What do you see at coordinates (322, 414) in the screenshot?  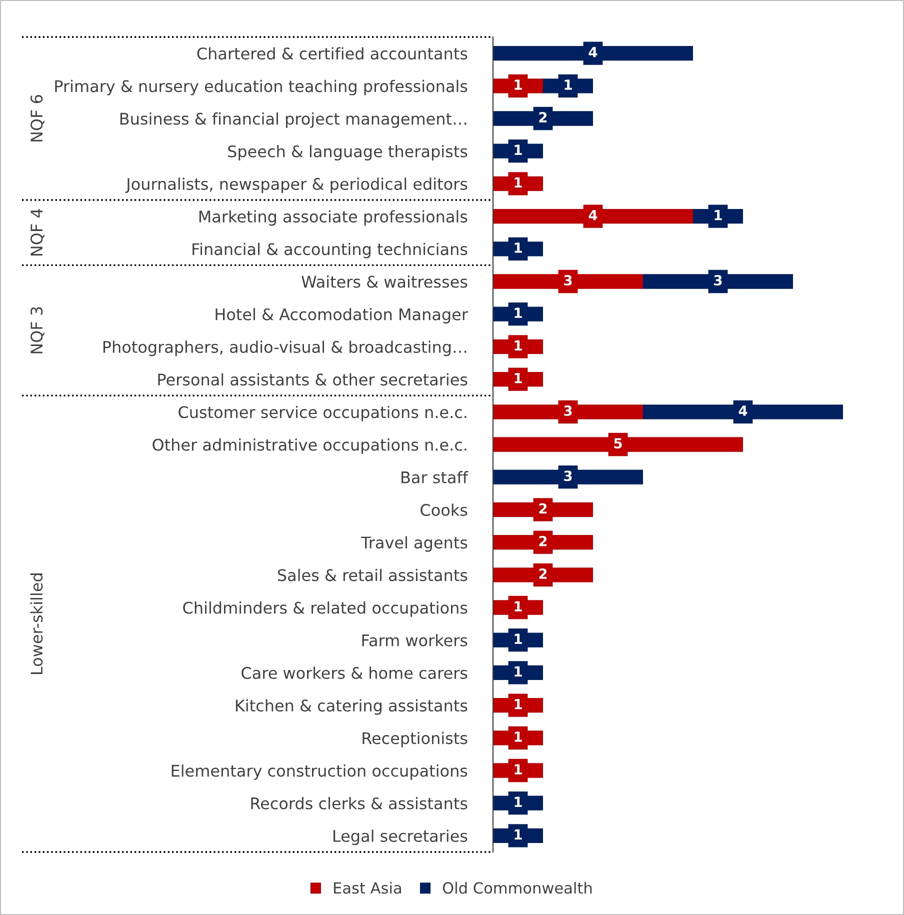 I see `y-tick-label: Customer service occupations n.e.c.` at bounding box center [322, 414].